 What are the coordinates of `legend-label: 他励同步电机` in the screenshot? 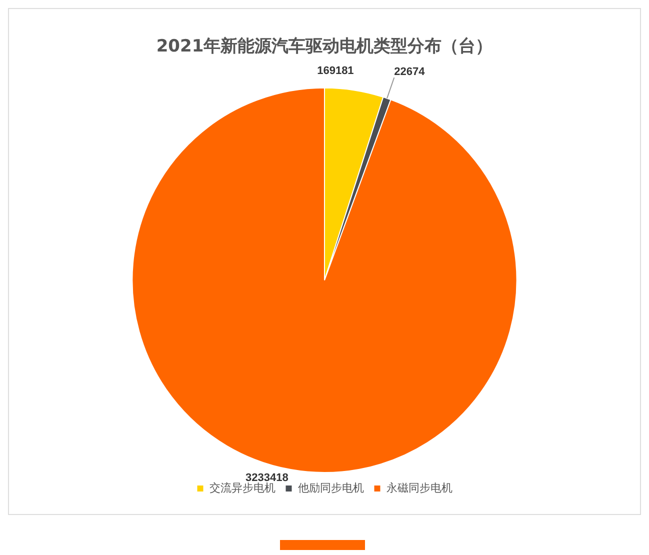 It's located at (331, 487).